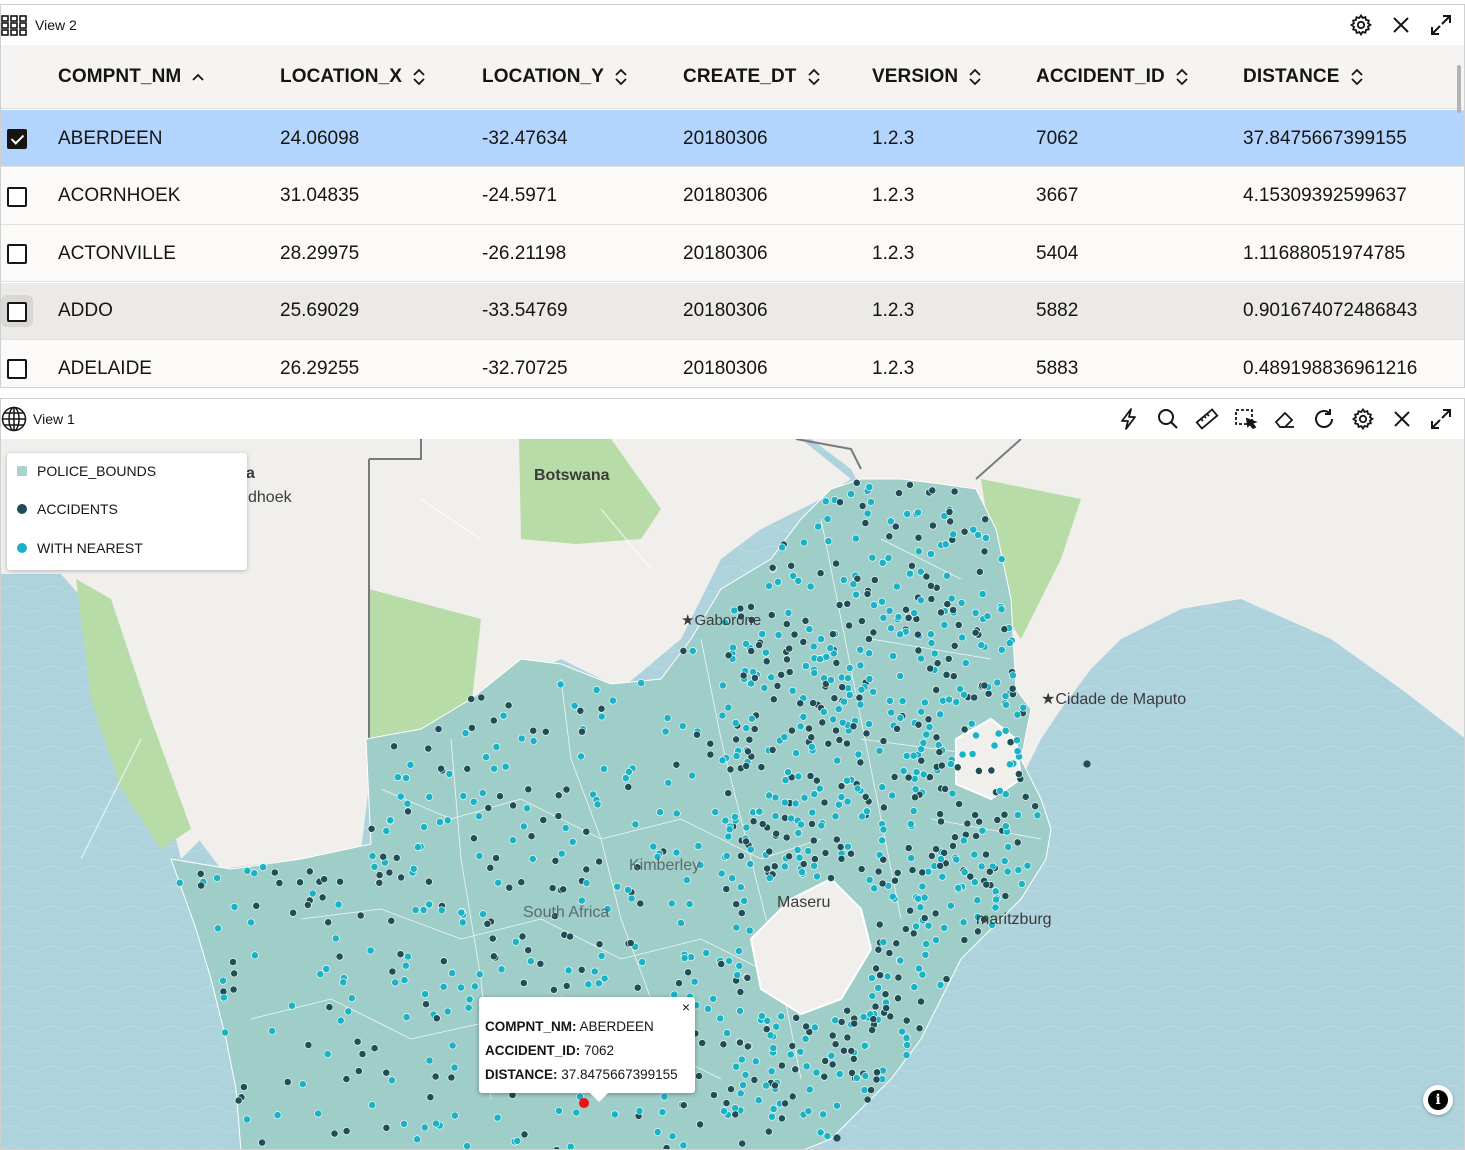  Describe the element at coordinates (927, 77) in the screenshot. I see `column-header-version: VERSION` at that location.